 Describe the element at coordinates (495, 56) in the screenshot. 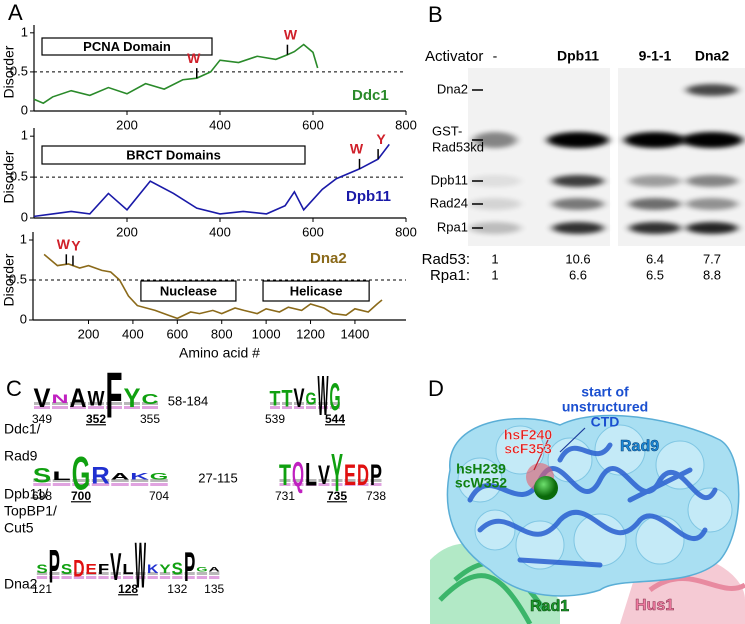

I see `lane-label: -` at that location.